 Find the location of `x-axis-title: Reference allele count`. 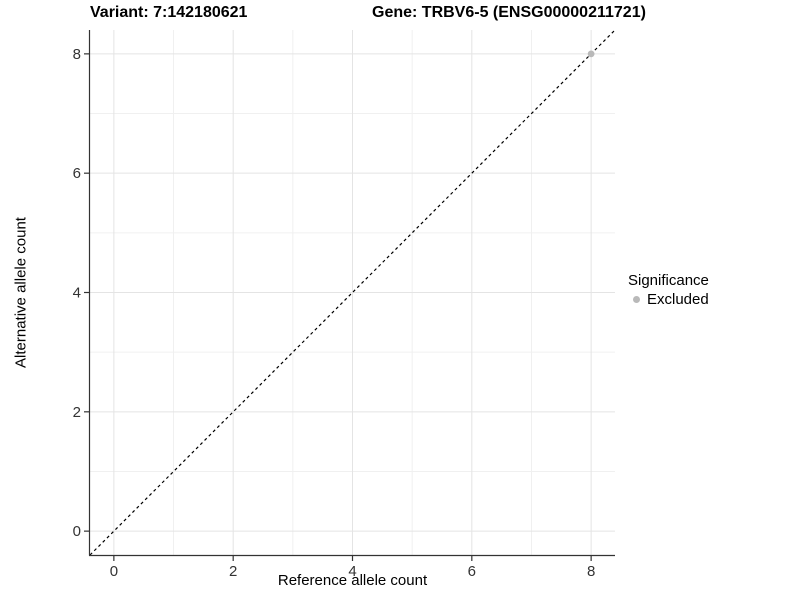

x-axis-title: Reference allele count is located at coordinates (352, 580).